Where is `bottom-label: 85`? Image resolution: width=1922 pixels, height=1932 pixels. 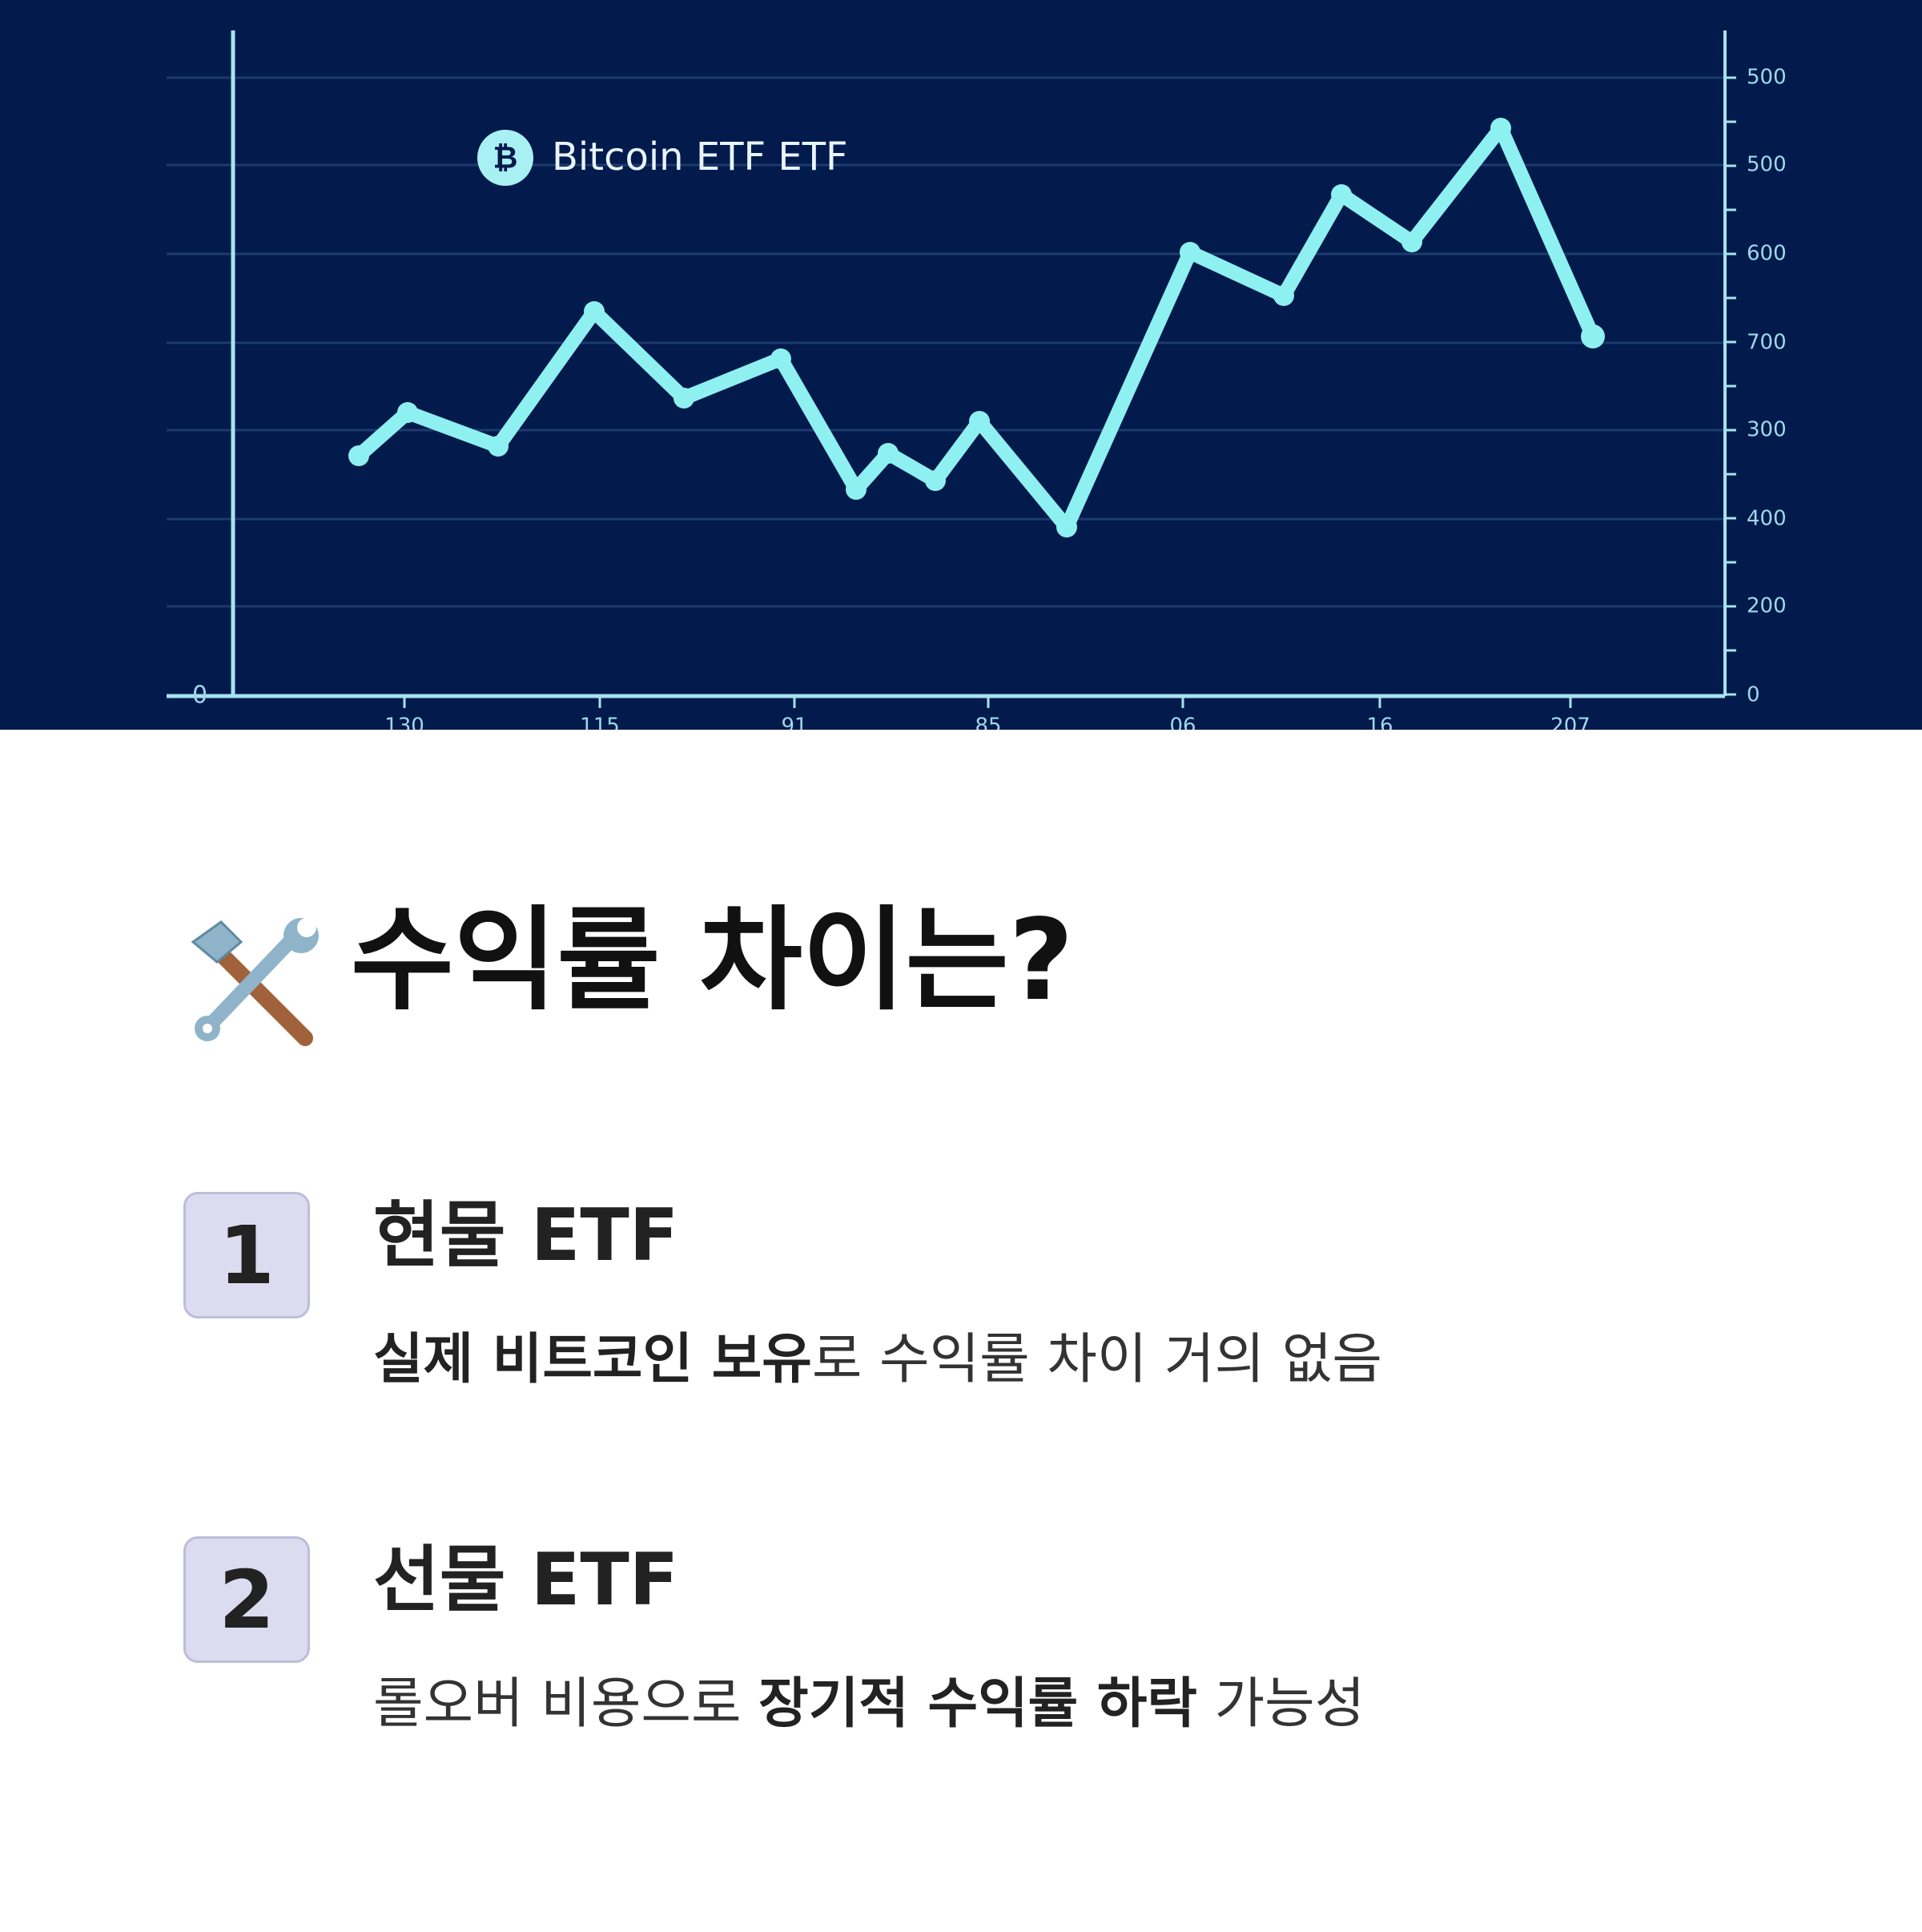
bottom-label: 85 is located at coordinates (988, 722).